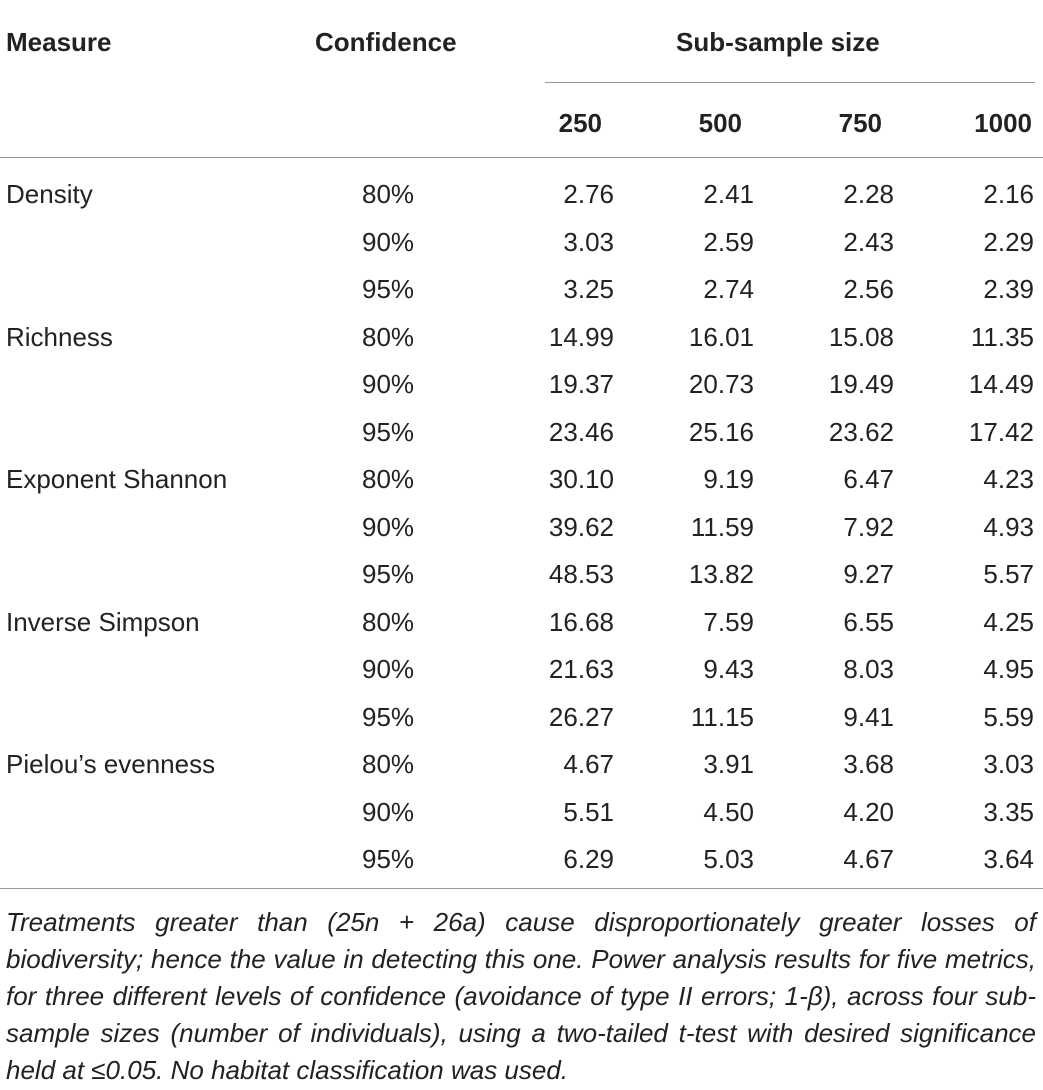 The width and height of the screenshot is (1043, 1090). I want to click on bottom-rule, so click(521, 888).